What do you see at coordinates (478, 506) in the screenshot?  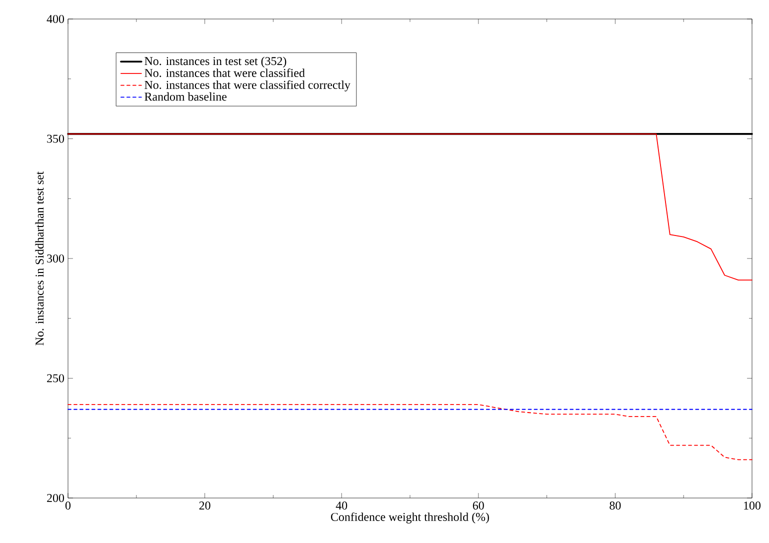 I see `x-tick-label: 60` at bounding box center [478, 506].